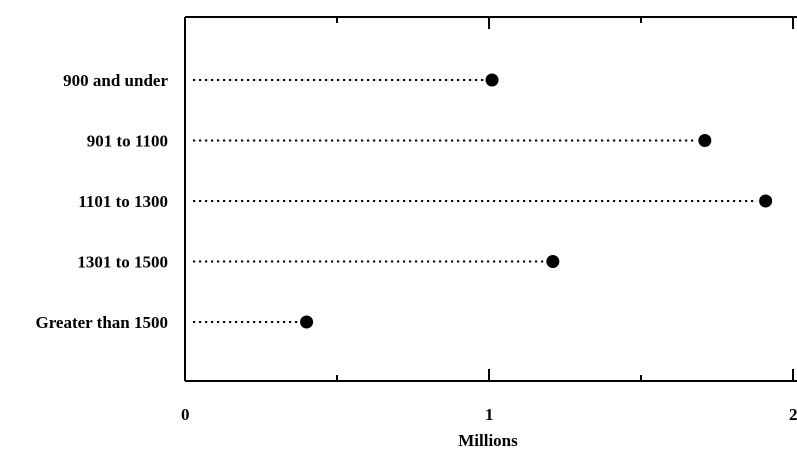 This screenshot has height=451, width=797. I want to click on x-tick-label: 0, so click(185, 414).